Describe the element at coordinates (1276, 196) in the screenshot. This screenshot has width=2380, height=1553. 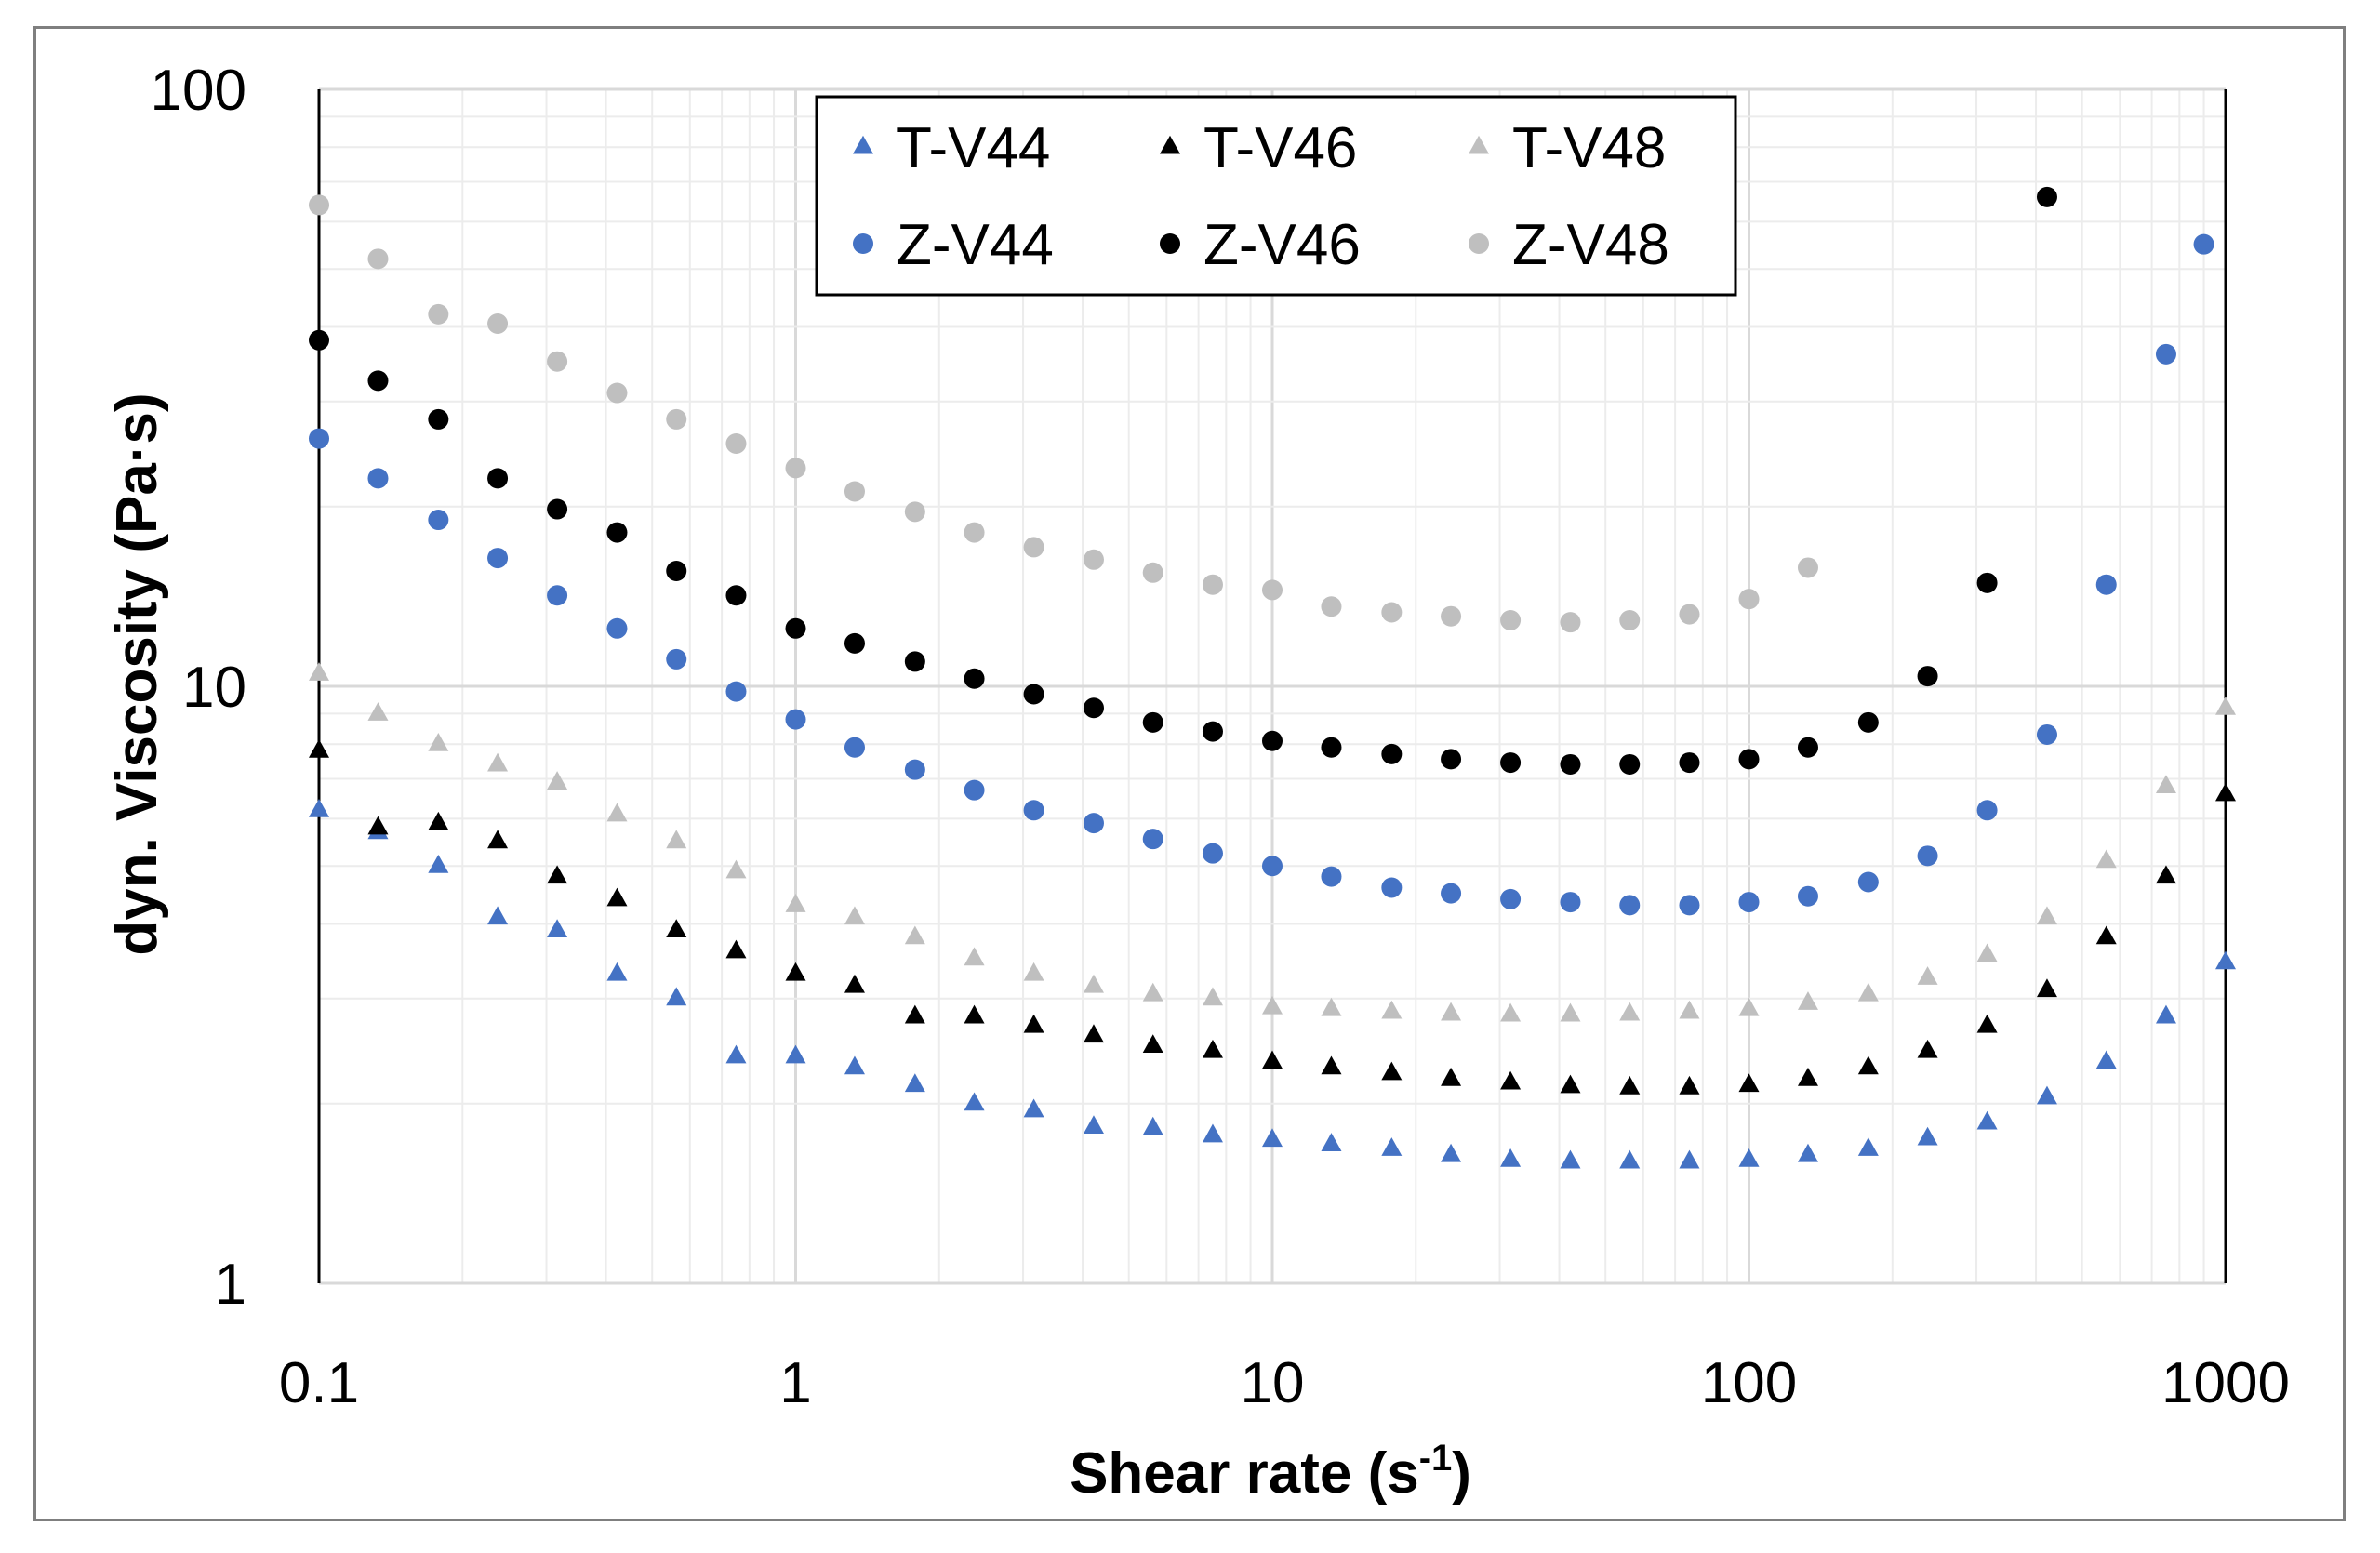
I see `legend-box` at that location.